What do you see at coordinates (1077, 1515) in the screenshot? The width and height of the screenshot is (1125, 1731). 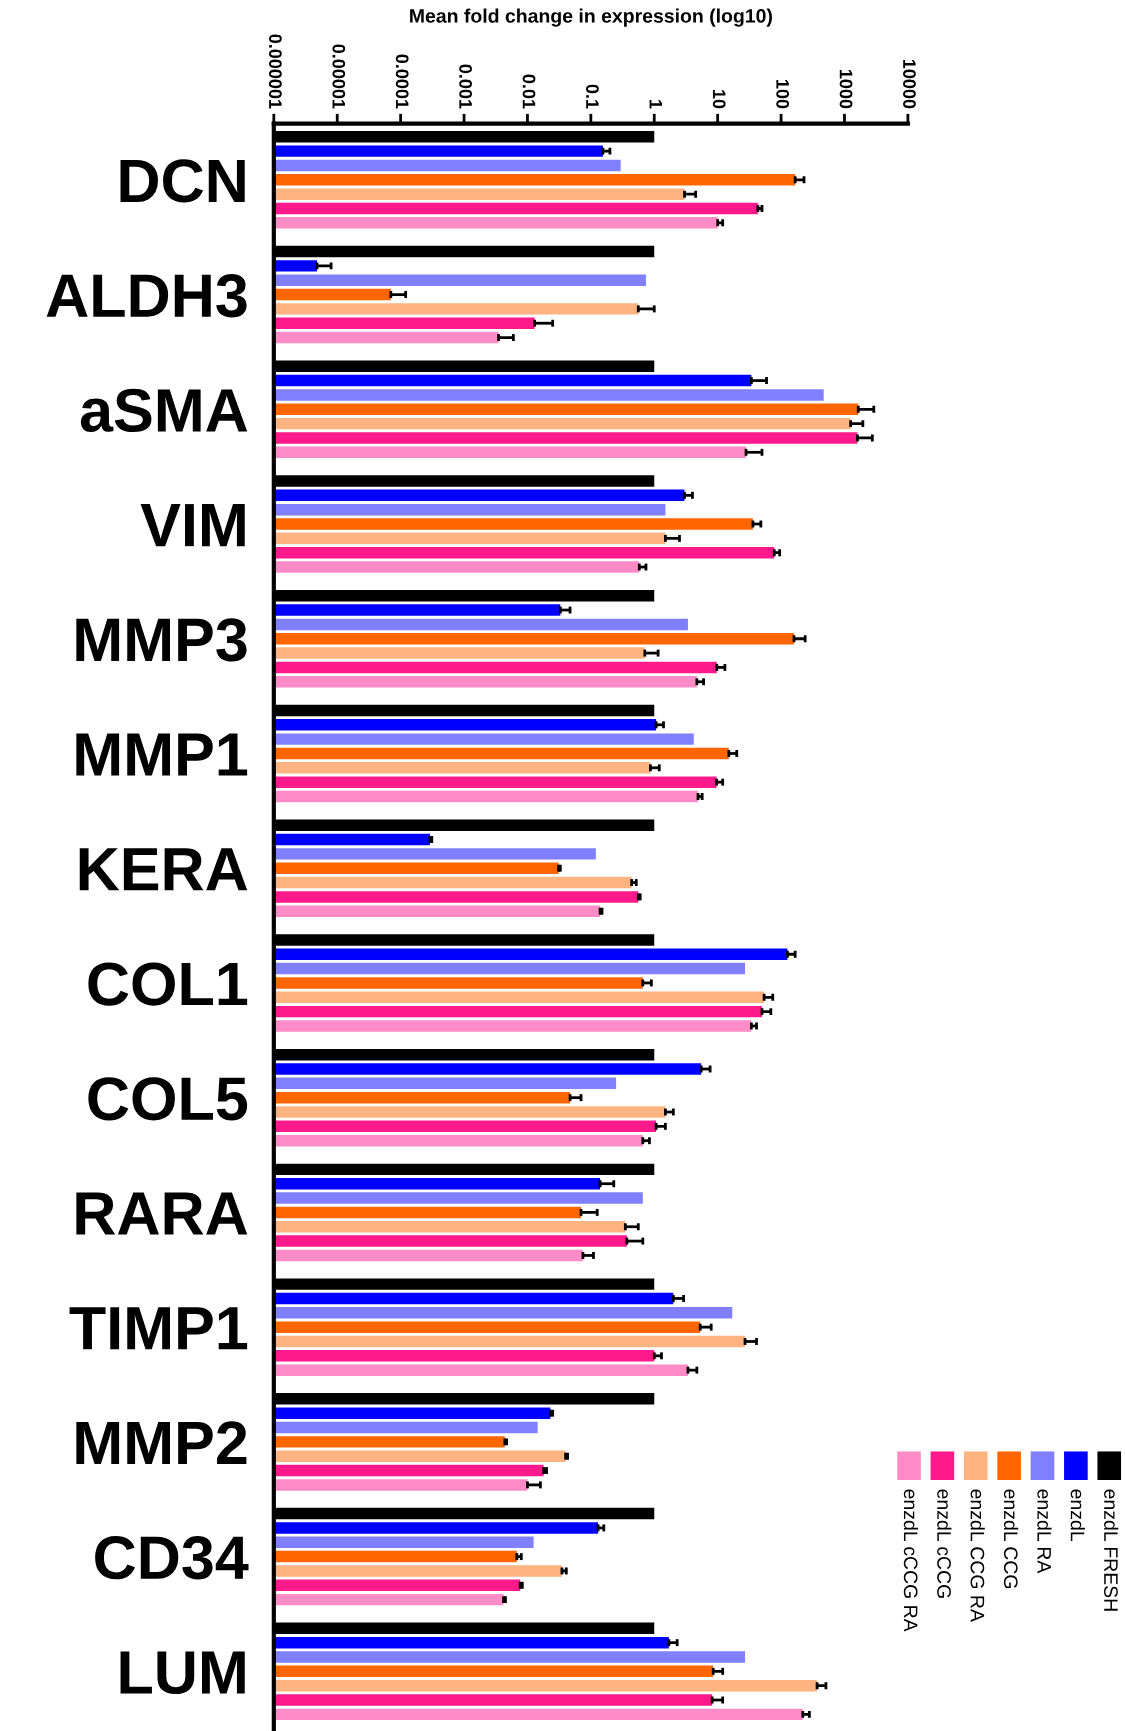 I see `legend-label: enzdL` at bounding box center [1077, 1515].